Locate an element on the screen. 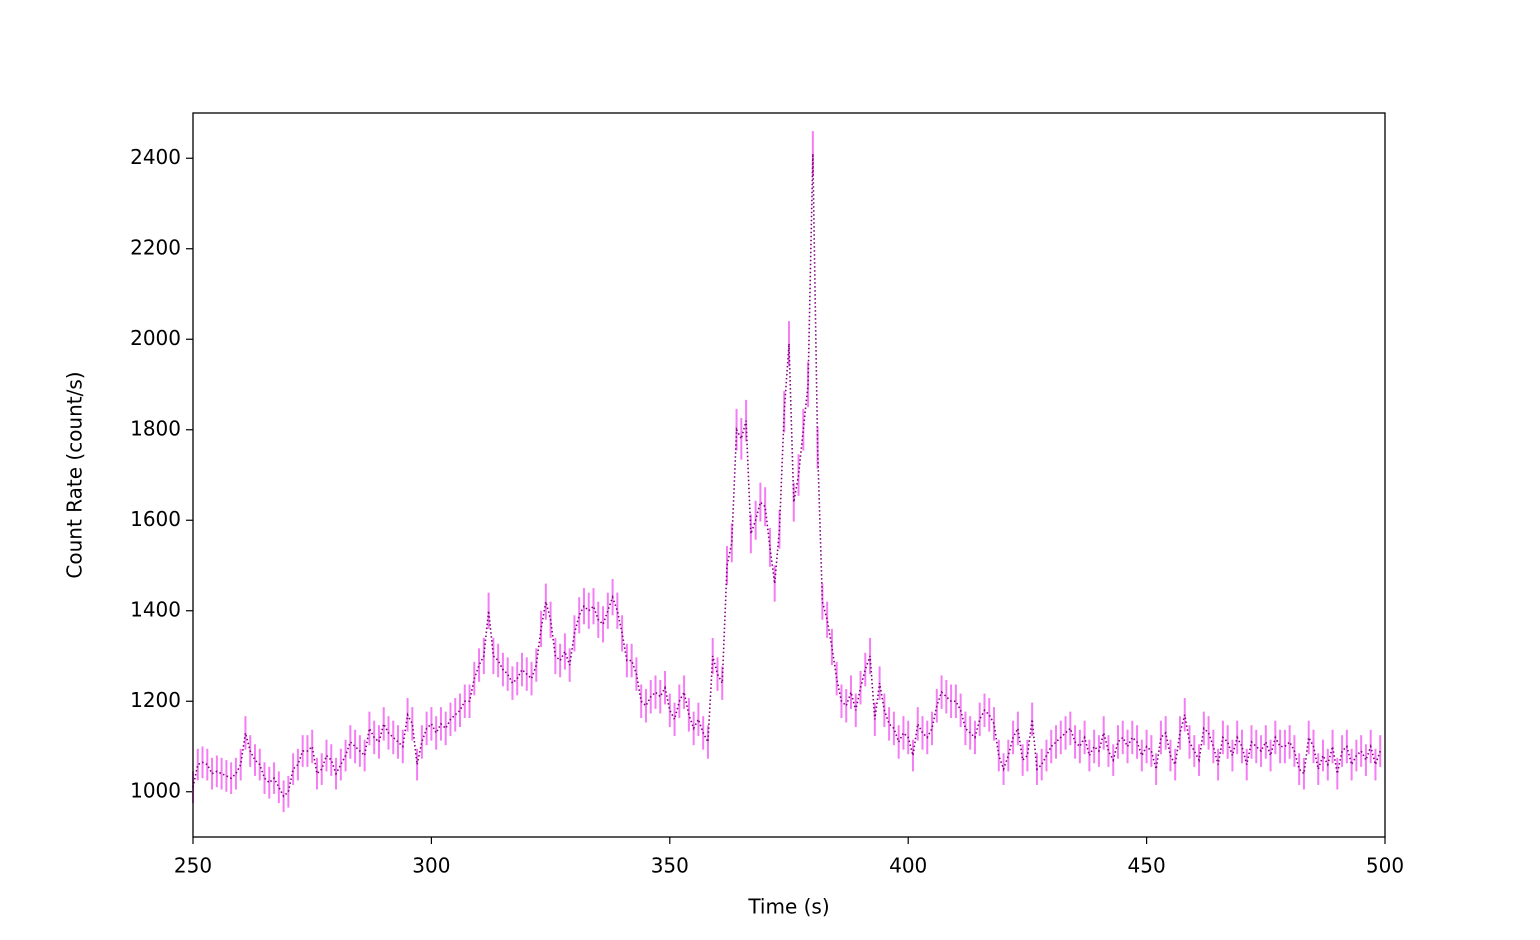 This screenshot has width=1540, height=940. x-tick-label: 450 is located at coordinates (1147, 866).